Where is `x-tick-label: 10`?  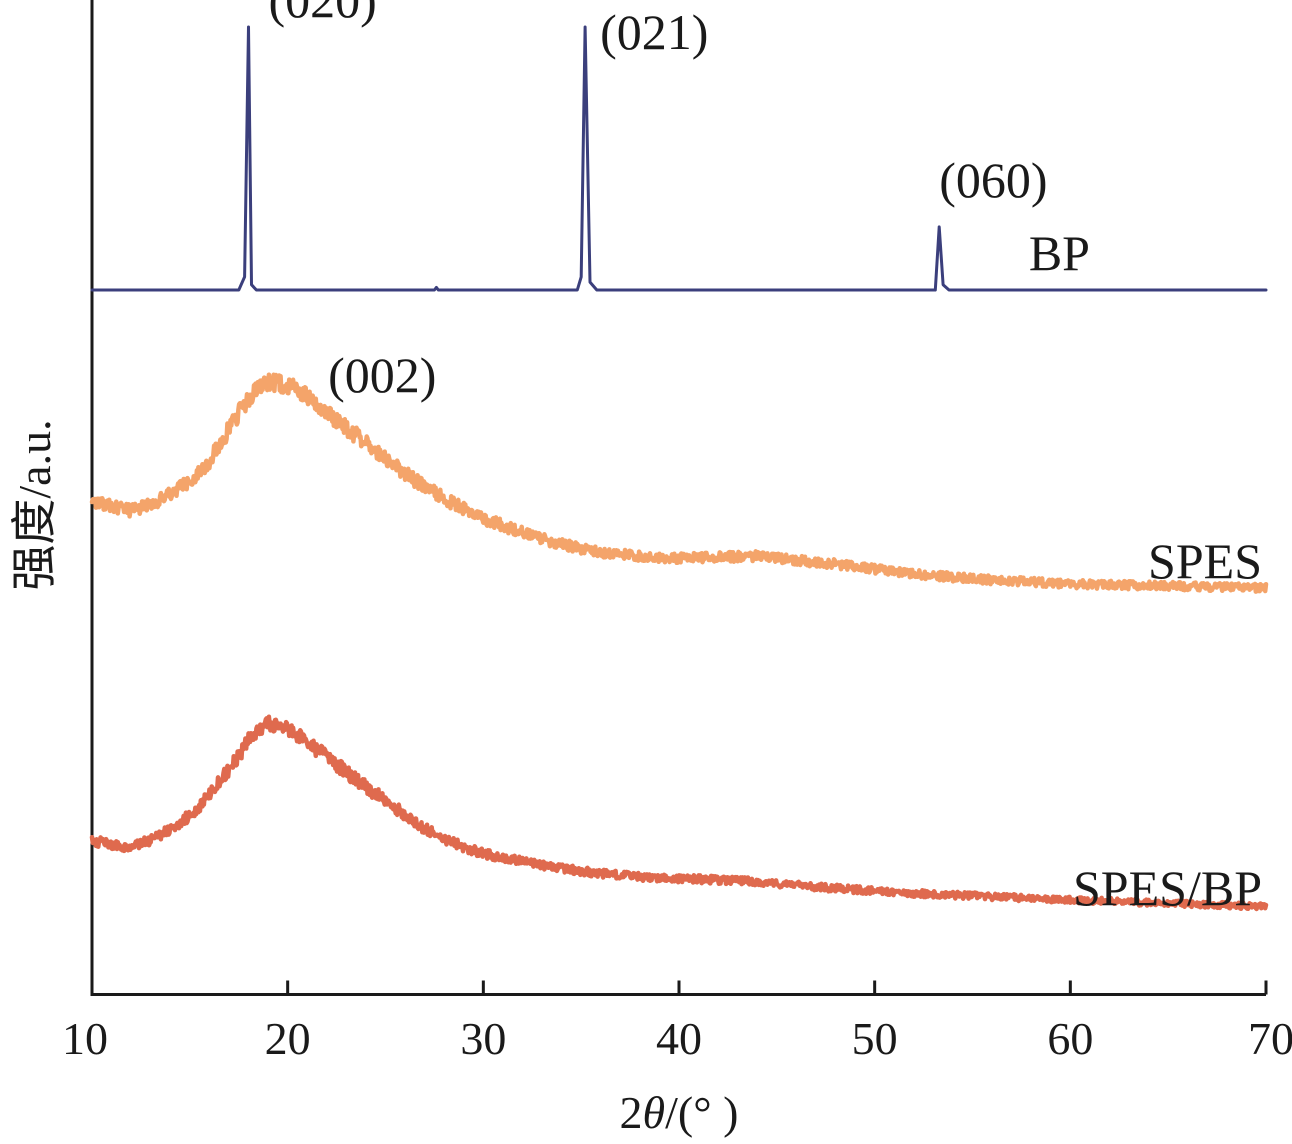 x-tick-label: 10 is located at coordinates (85, 1038).